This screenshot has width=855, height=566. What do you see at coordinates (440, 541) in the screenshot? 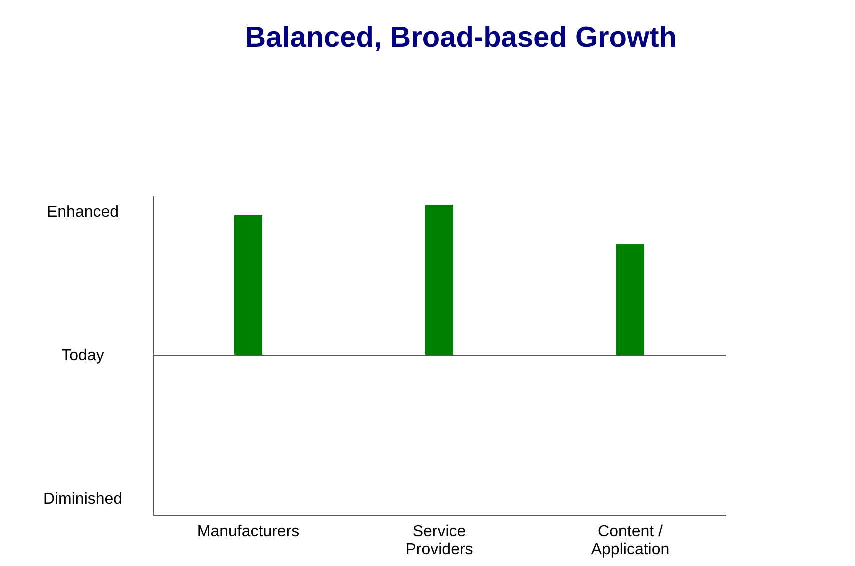
I see `x-tick-label: Service Providers` at bounding box center [440, 541].